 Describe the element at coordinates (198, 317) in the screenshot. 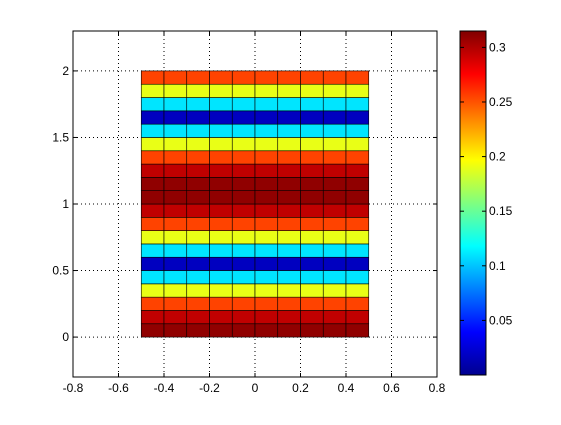

I see `heatmap-cell-r1-c2` at that location.